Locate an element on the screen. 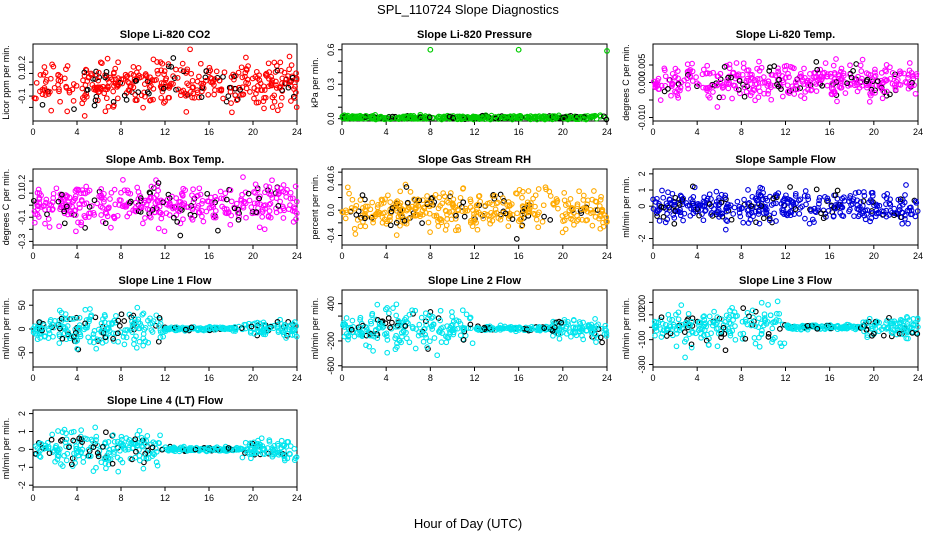 This screenshot has height=540, width=936. panel-title: Slope Li-820 CO2 is located at coordinates (165, 35).